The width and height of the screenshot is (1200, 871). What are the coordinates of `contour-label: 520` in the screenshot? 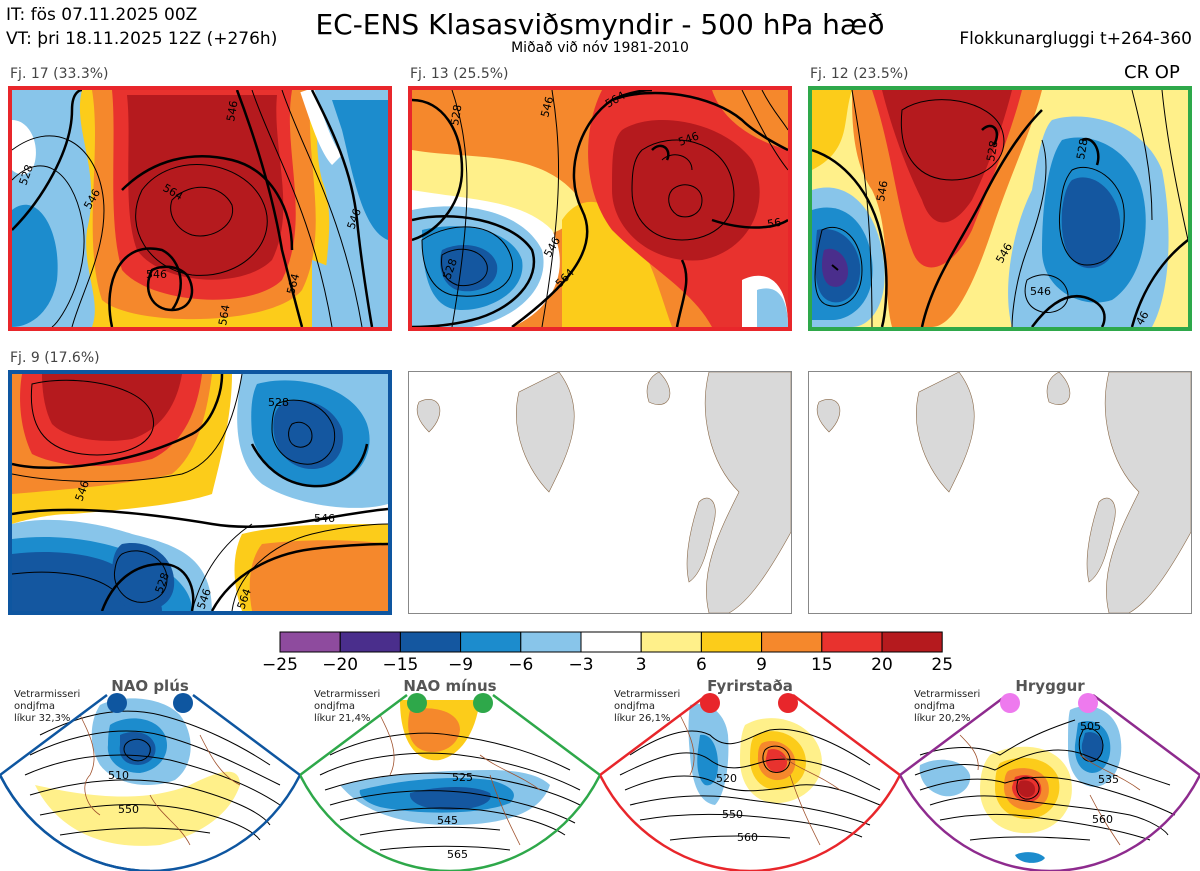 It's located at (726, 778).